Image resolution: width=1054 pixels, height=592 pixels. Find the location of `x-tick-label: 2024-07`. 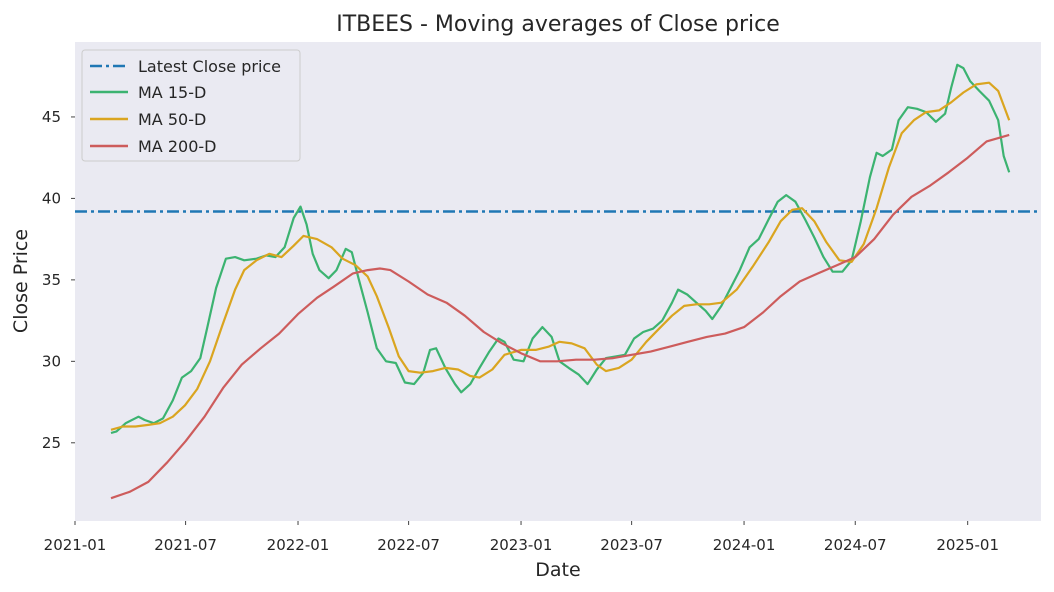

x-tick-label: 2024-07 is located at coordinates (855, 545).